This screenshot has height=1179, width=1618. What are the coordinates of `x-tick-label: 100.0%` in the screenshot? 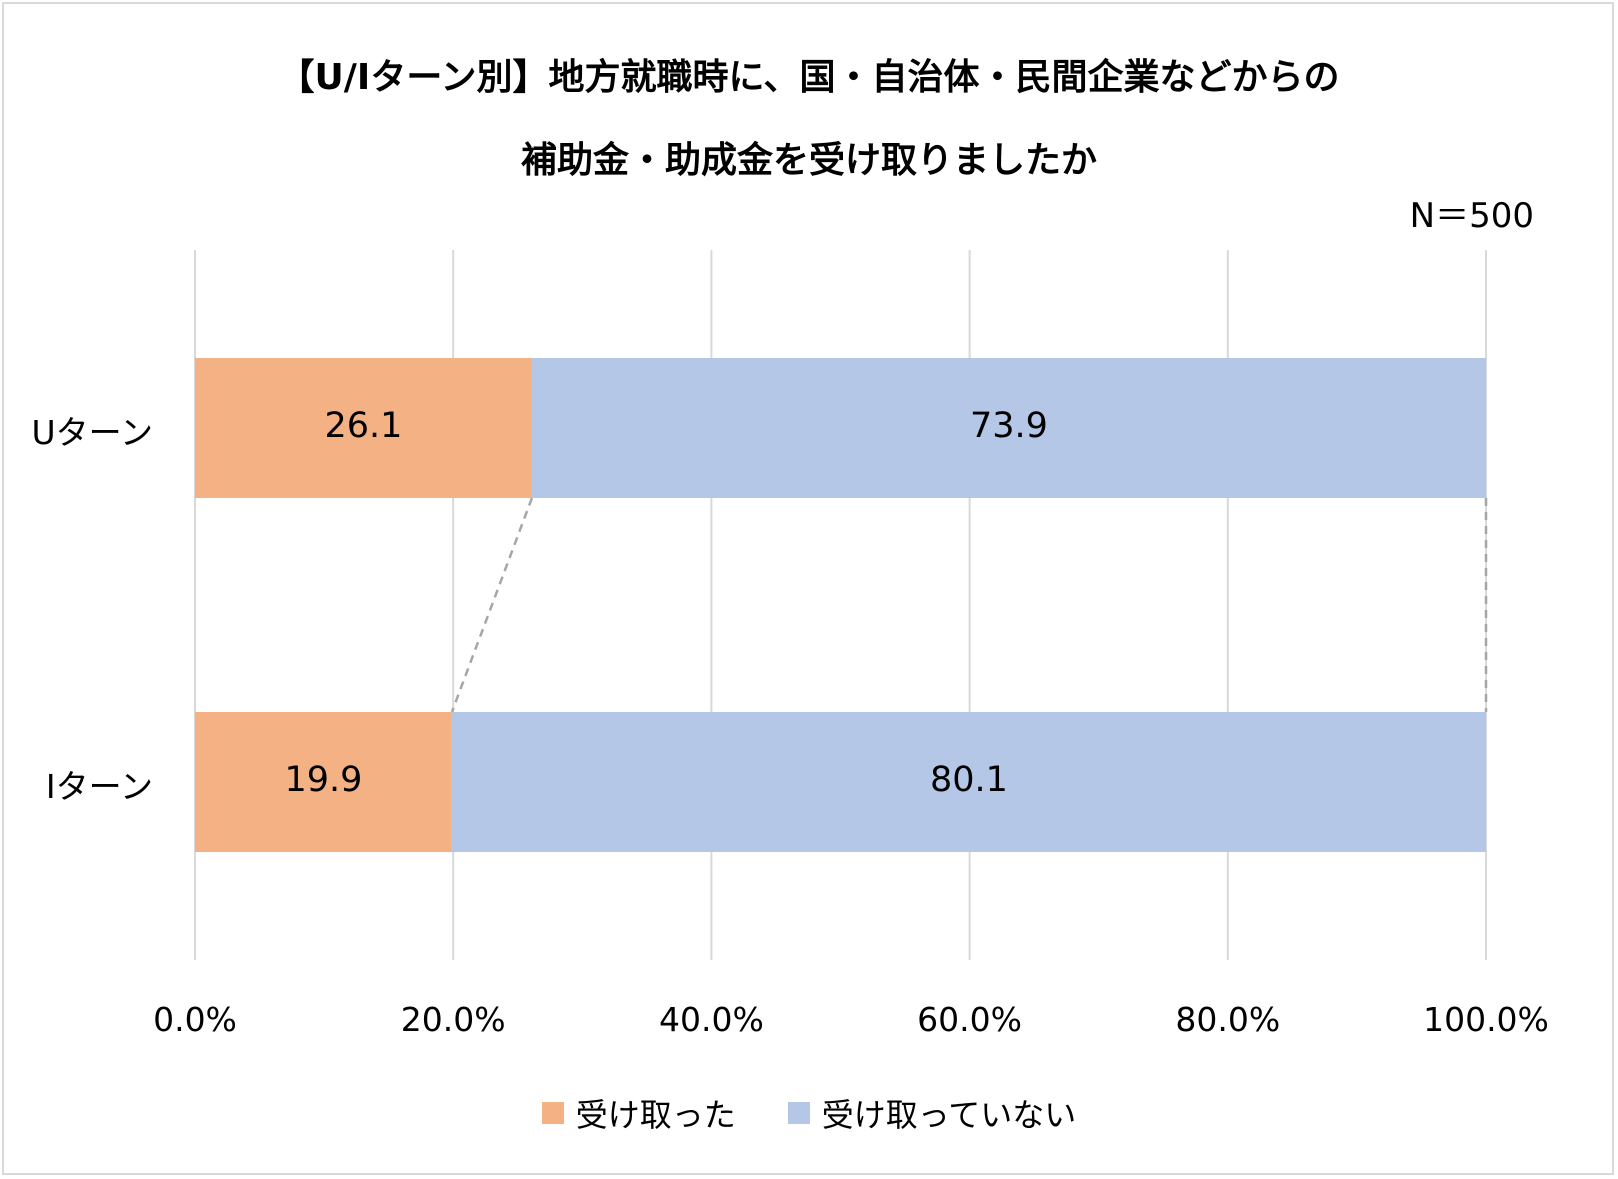 It's located at (1486, 1019).